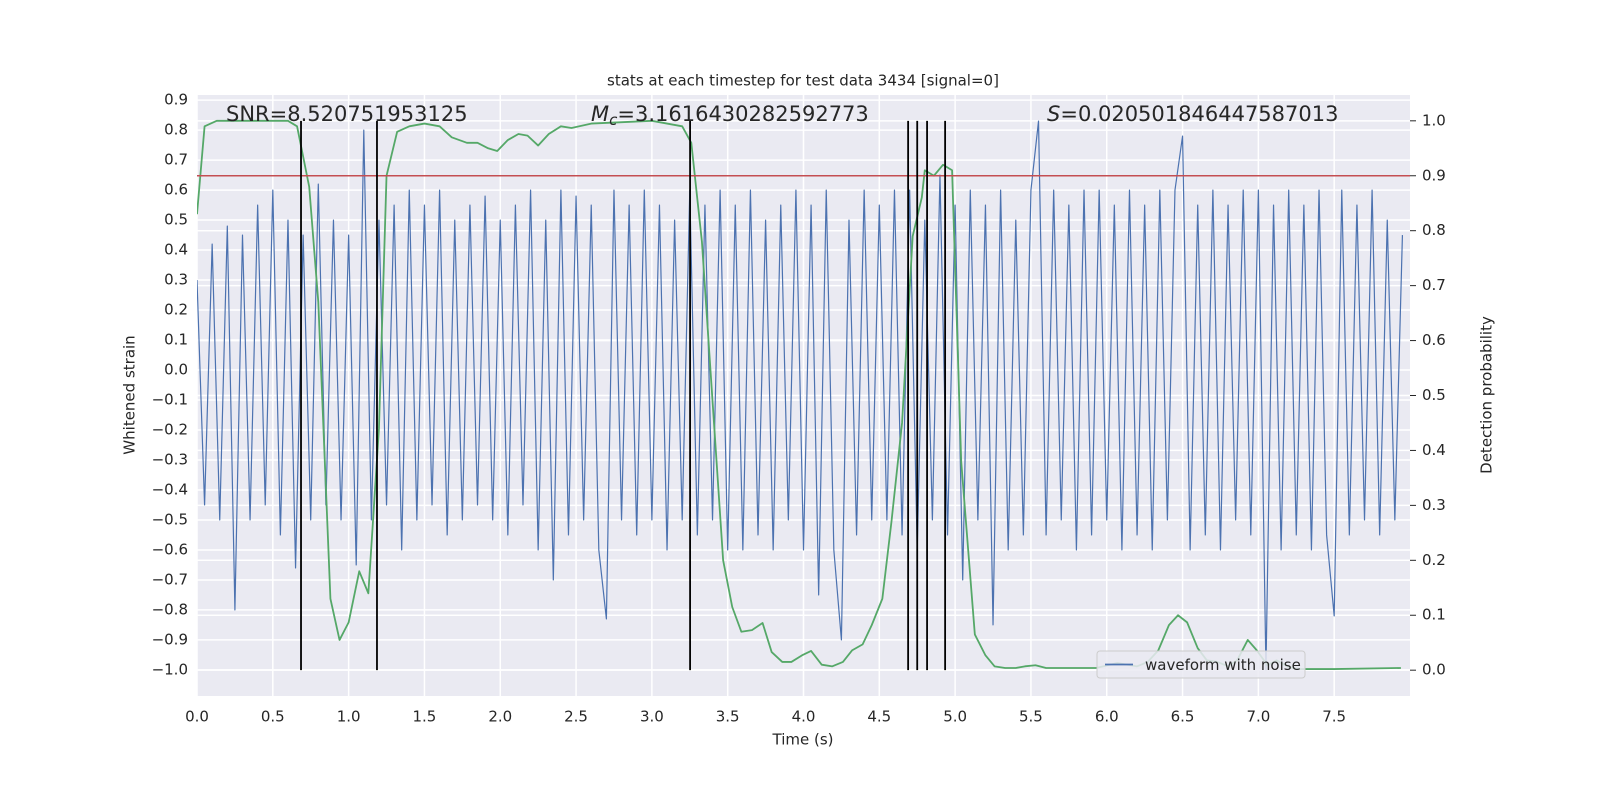 This screenshot has width=1600, height=800. I want to click on x-tick-label: 2.0, so click(500, 717).